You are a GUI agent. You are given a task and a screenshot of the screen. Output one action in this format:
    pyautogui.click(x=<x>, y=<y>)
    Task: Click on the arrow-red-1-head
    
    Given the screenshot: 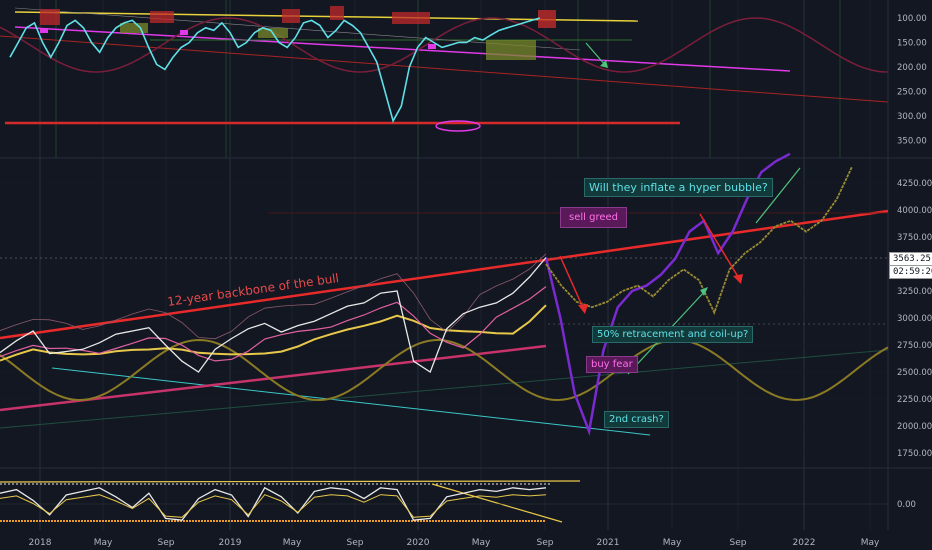 What is the action you would take?
    pyautogui.click(x=583, y=309)
    